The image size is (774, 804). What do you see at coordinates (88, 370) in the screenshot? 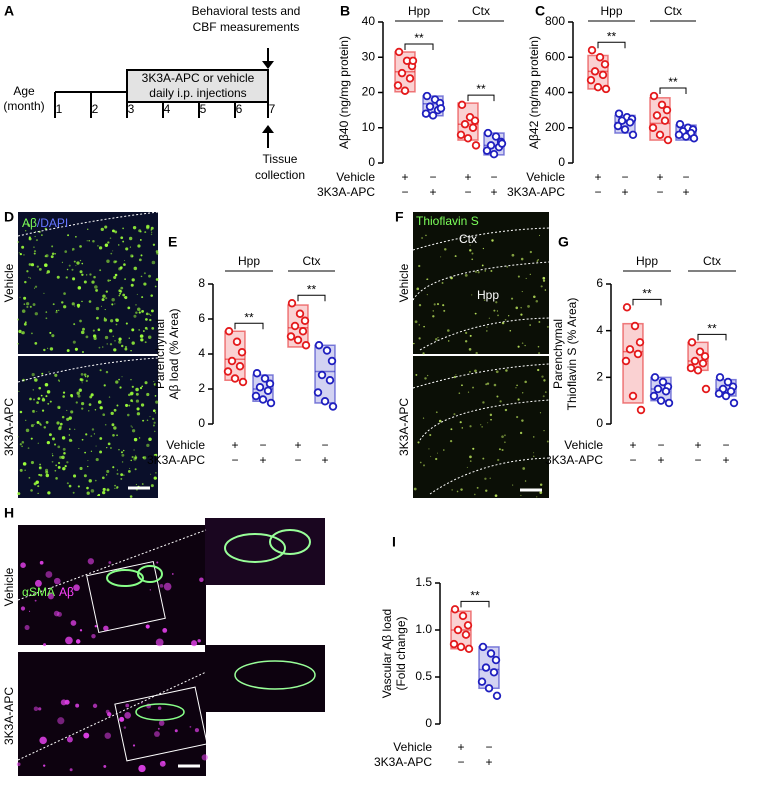
I see `boundary` at bounding box center [88, 370].